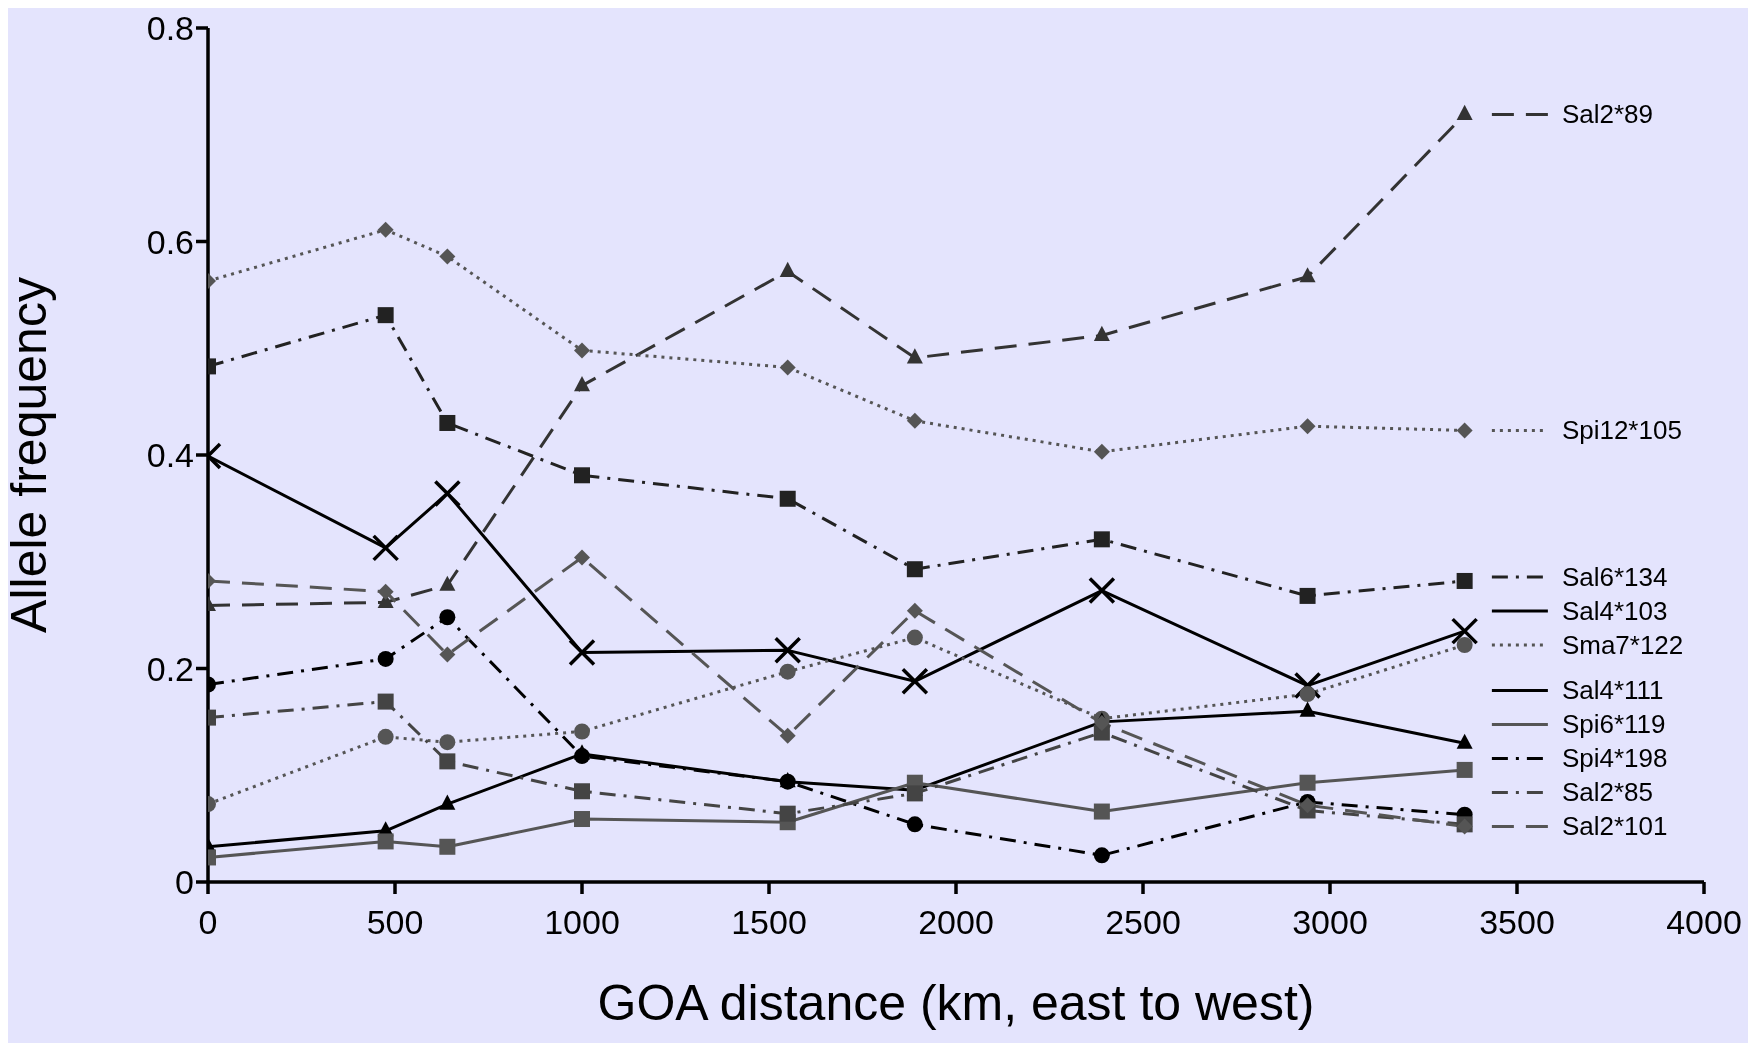 This screenshot has width=1758, height=1053. What do you see at coordinates (1517, 922) in the screenshot?
I see `x-tick-label: 3500` at bounding box center [1517, 922].